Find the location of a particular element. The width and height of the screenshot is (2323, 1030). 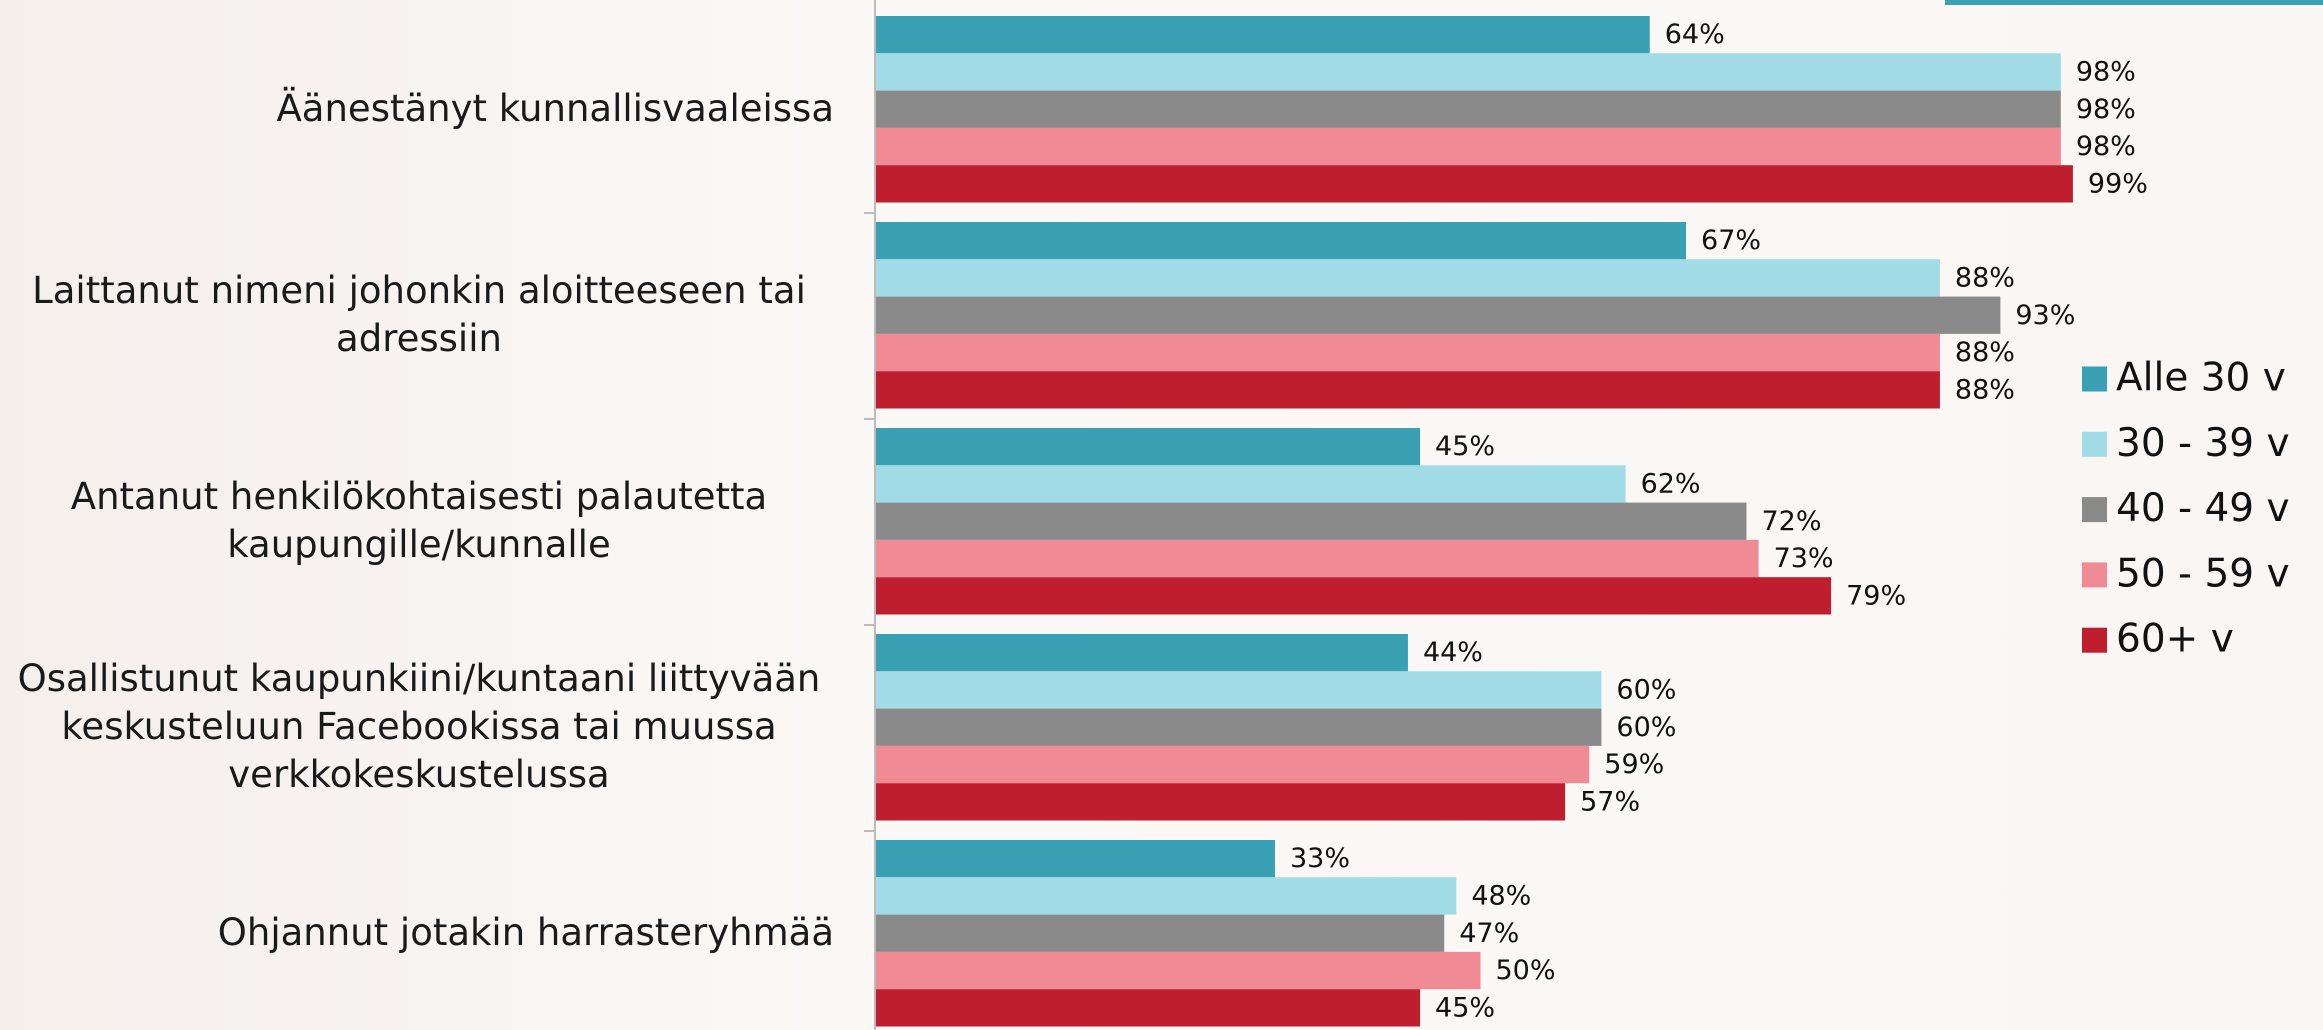

data-label: 59% is located at coordinates (1634, 764).